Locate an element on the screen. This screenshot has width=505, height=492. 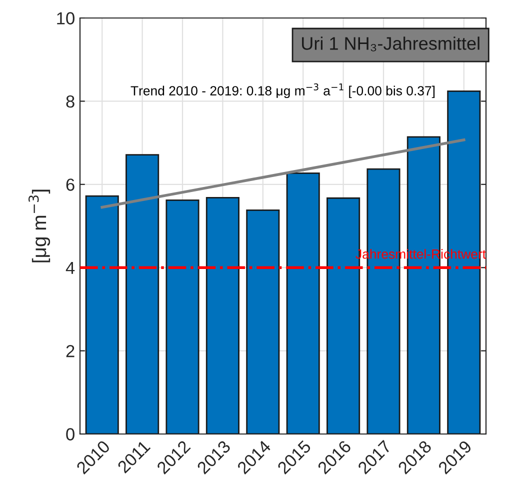
y-tick-label: 8 is located at coordinates (70, 101).